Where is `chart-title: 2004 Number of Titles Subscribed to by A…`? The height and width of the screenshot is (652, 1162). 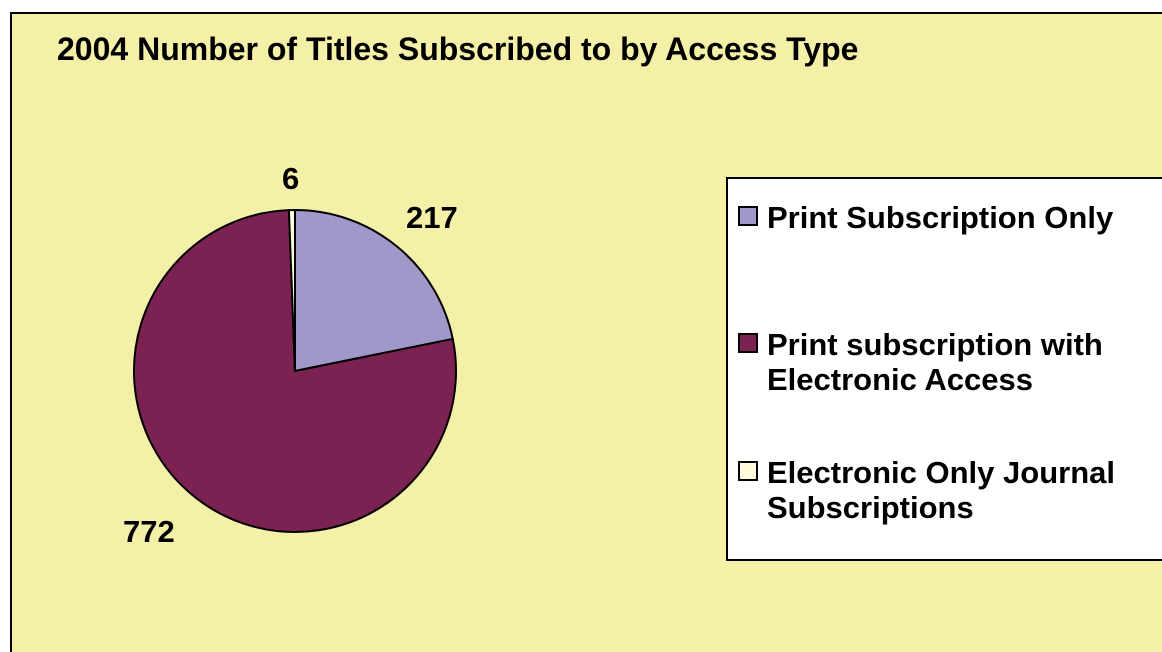
chart-title: 2004 Number of Titles Subscribed to by A… is located at coordinates (458, 49).